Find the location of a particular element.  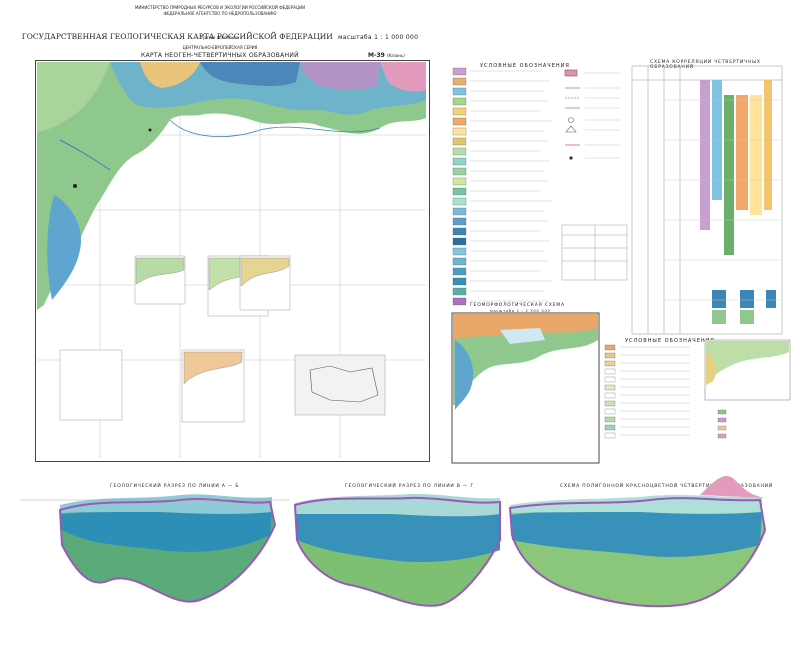

legend-title: УСЛОВНЫЕ ОБОЗНАЧЕНИЯ is located at coordinates (525, 66).